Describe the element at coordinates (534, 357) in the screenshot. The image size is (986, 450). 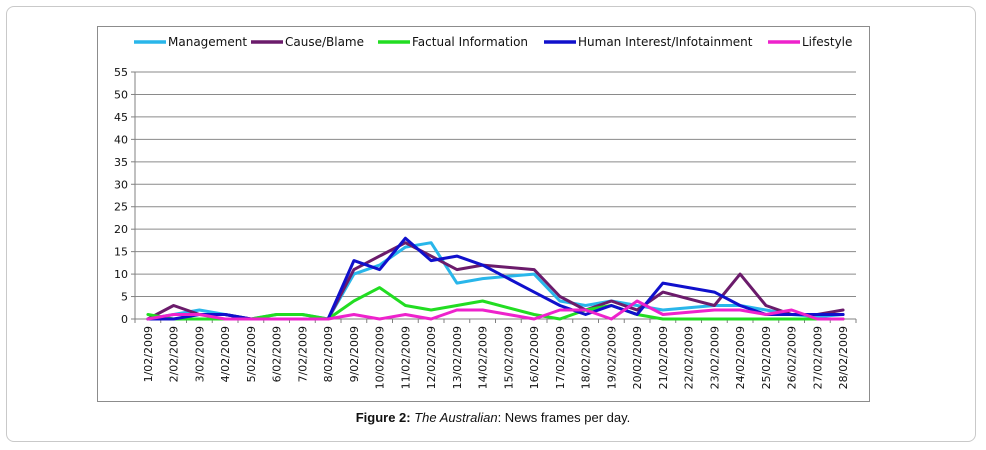
I see `x-tick-label: 16/02/2009` at that location.